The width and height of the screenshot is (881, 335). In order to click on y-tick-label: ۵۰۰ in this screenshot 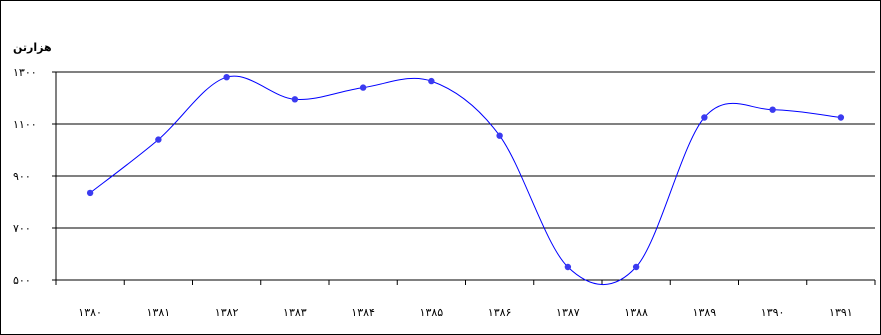, I will do `click(22, 280)`.